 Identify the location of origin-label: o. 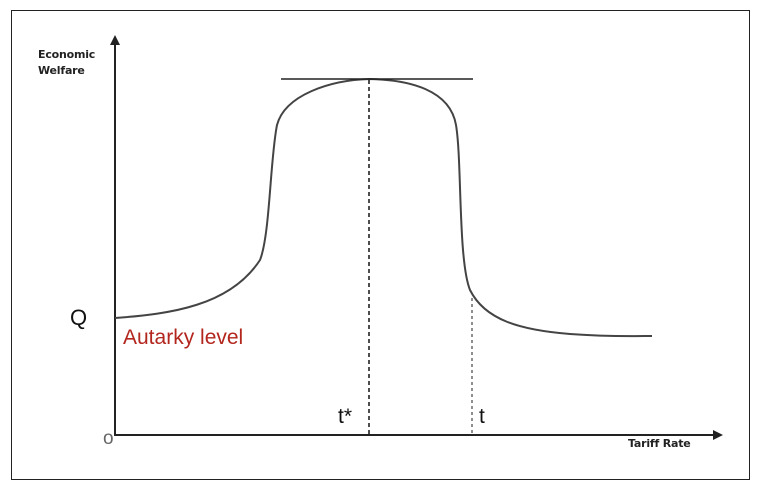
(108, 438).